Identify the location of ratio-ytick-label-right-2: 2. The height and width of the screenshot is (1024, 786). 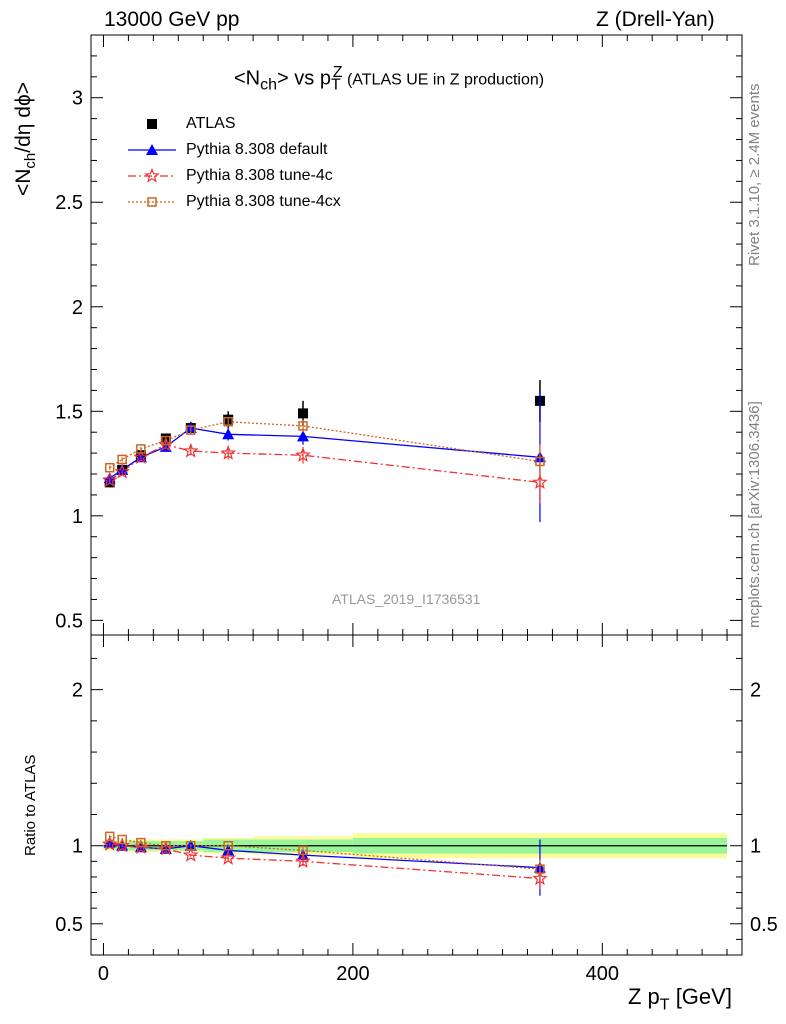
(755, 691).